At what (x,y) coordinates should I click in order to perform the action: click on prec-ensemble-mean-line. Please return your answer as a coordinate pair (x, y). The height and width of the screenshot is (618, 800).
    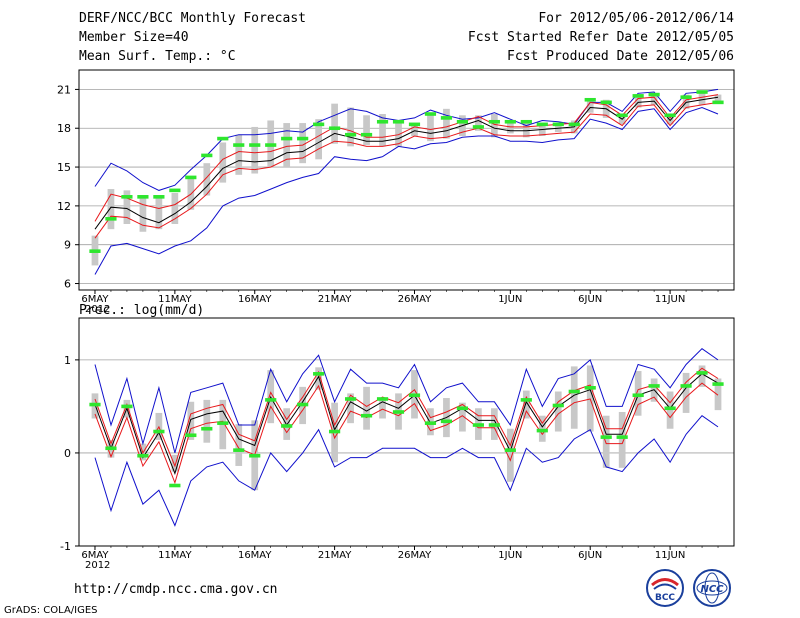
    Looking at the image, I should click on (406, 424).